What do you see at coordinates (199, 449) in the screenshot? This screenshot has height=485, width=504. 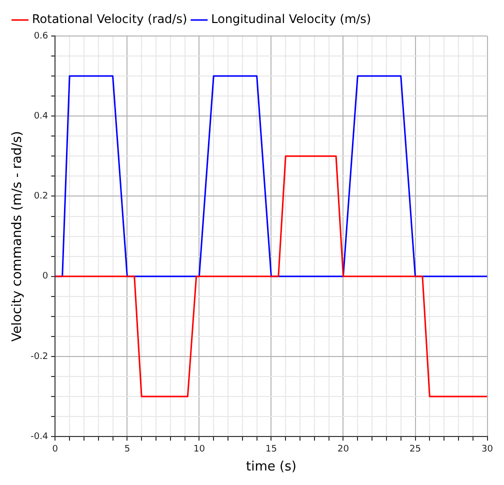 I see `x-tick-label: 10` at bounding box center [199, 449].